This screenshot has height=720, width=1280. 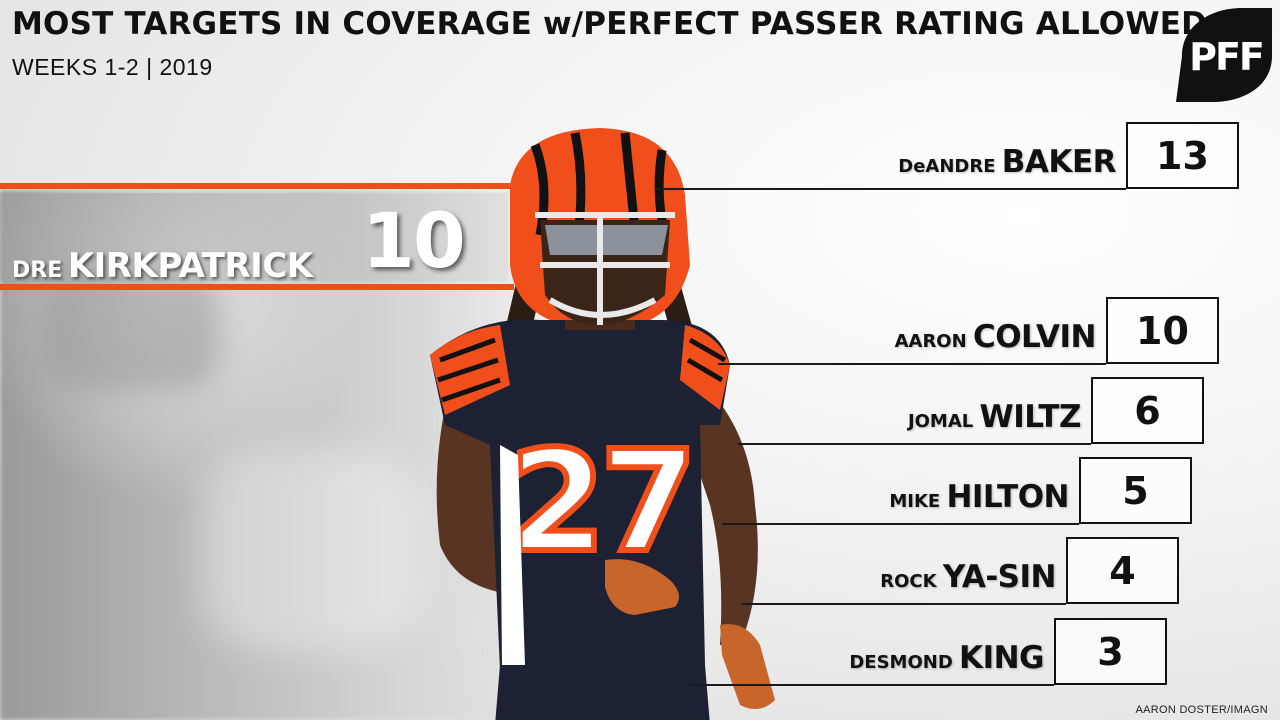 I want to click on featured-value: 10, so click(x=414, y=240).